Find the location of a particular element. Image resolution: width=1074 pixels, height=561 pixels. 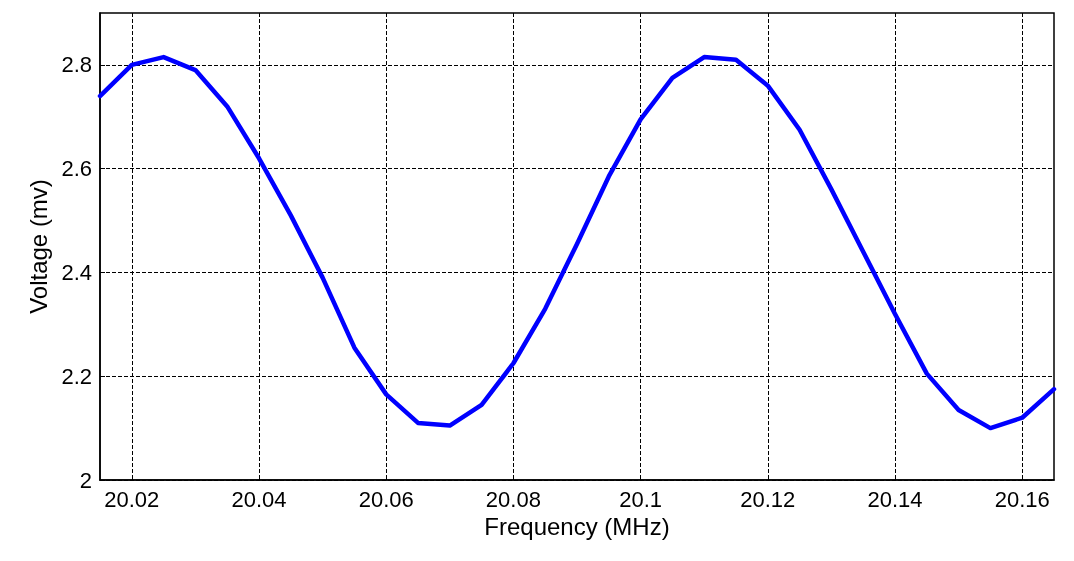

x-tick-label: 20.12 is located at coordinates (768, 499).